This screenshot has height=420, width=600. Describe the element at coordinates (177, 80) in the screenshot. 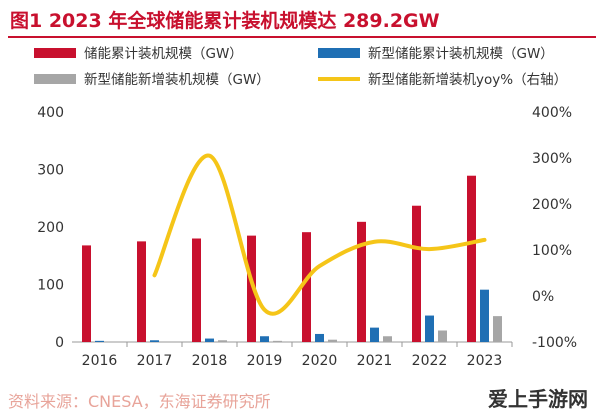

I see `legend-label: 新型储能新增装机规模（GW）` at that location.